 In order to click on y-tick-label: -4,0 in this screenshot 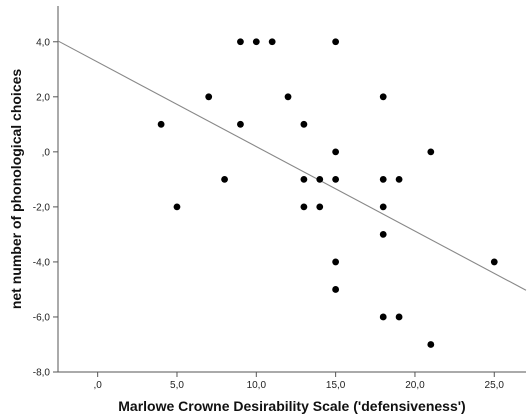, I will do `click(42, 262)`.